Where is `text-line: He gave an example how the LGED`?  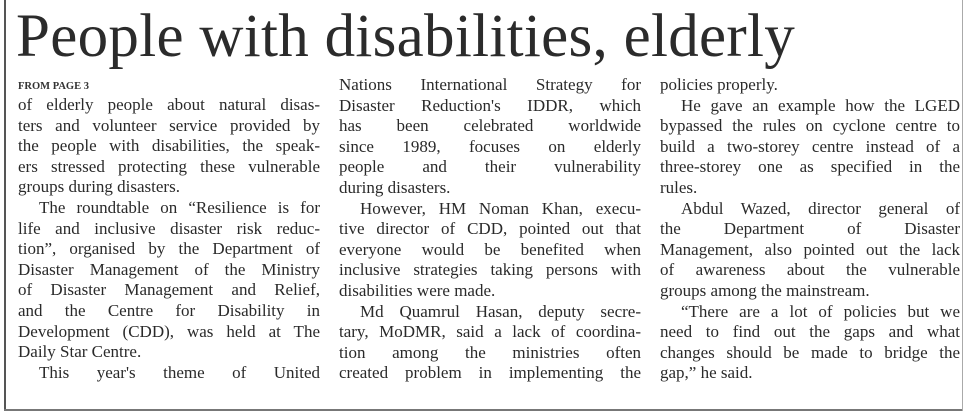
text-line: He gave an example how the LGED is located at coordinates (820, 105).